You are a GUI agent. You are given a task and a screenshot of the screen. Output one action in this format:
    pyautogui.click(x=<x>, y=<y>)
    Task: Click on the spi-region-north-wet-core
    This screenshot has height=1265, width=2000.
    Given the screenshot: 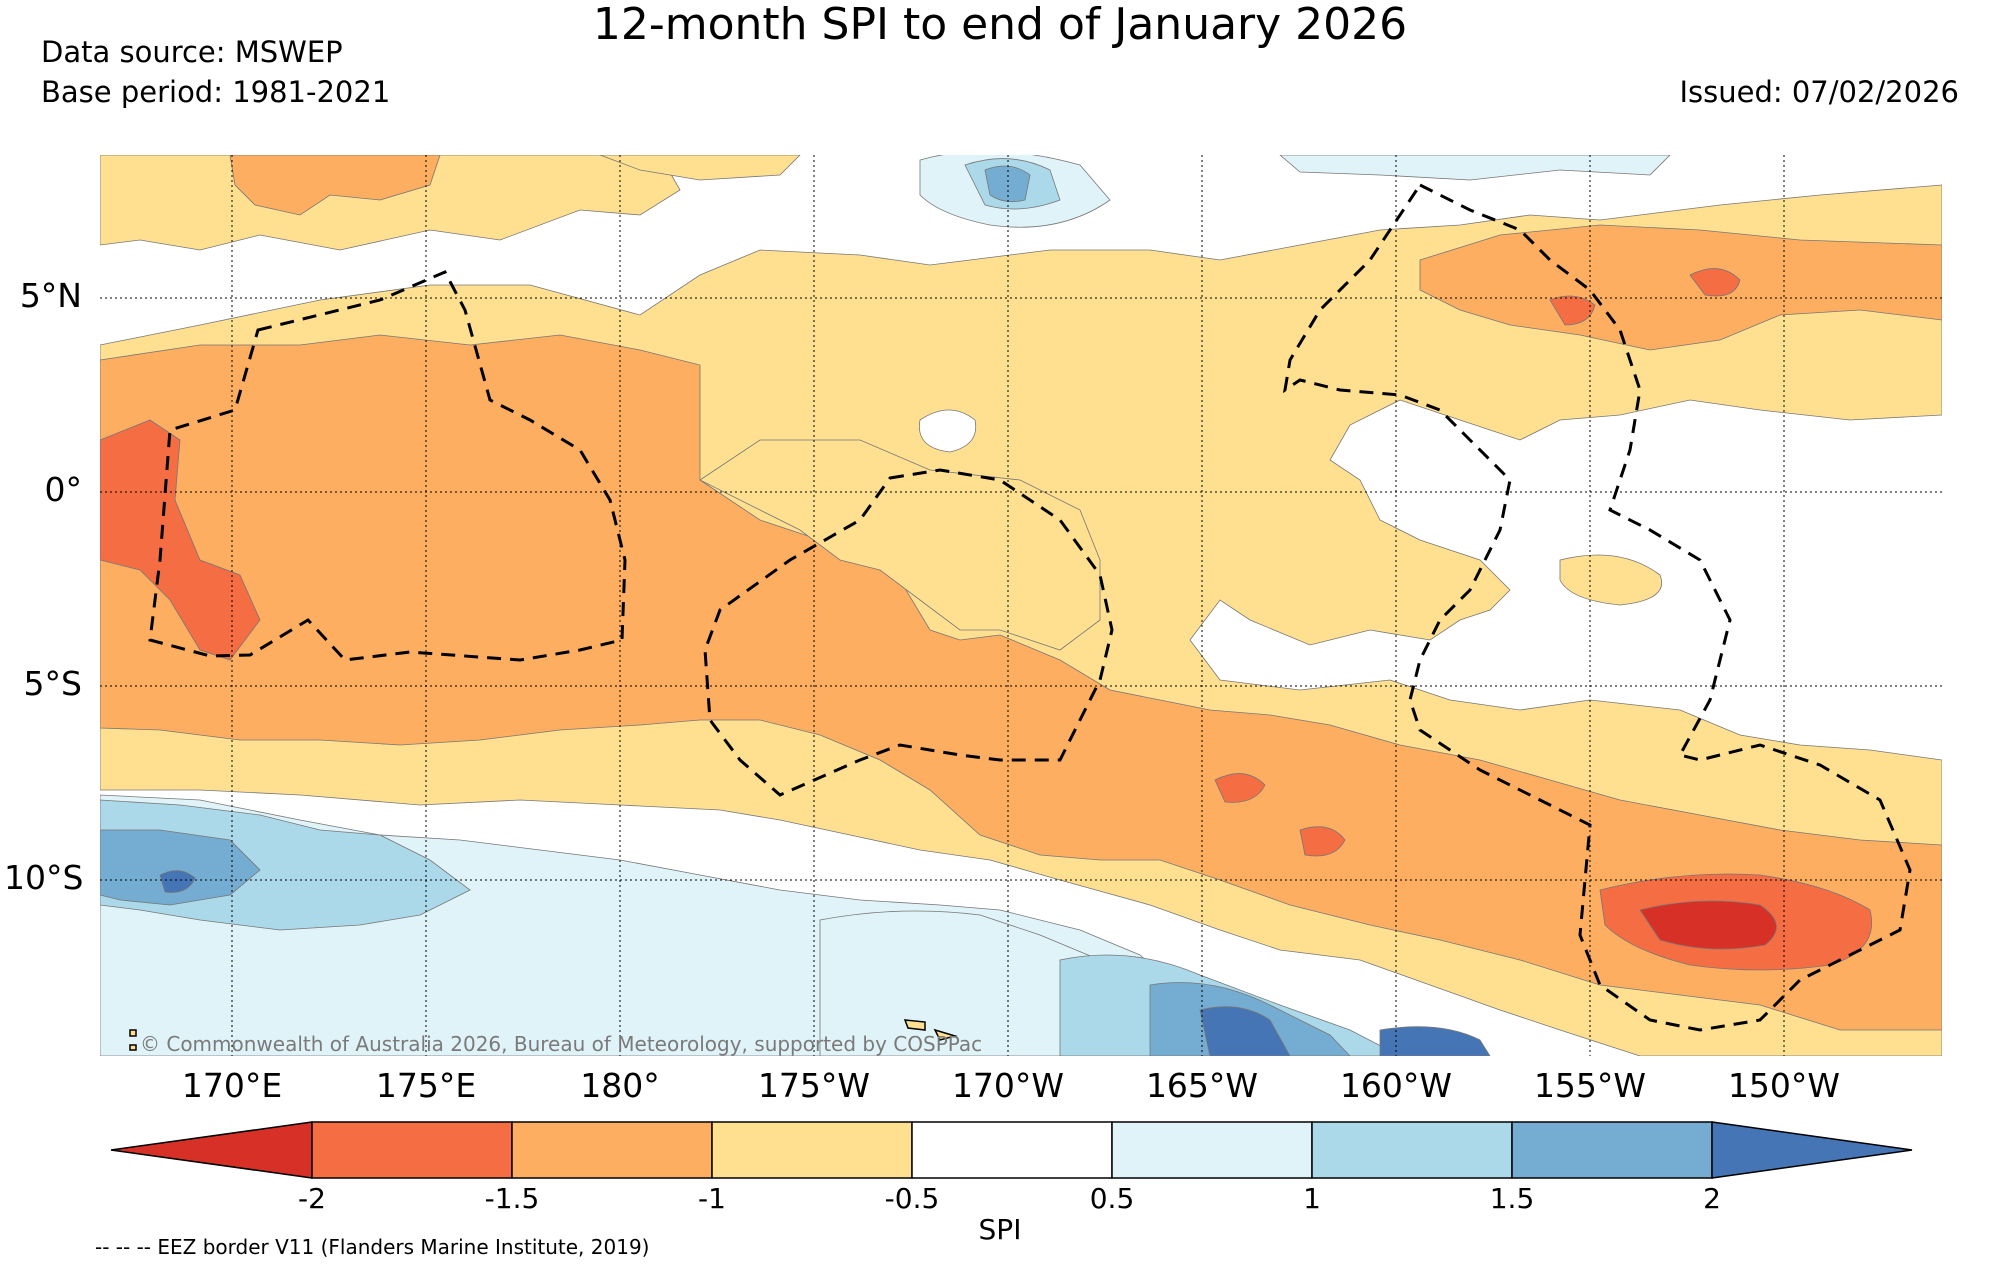 What is the action you would take?
    pyautogui.click(x=1007, y=184)
    